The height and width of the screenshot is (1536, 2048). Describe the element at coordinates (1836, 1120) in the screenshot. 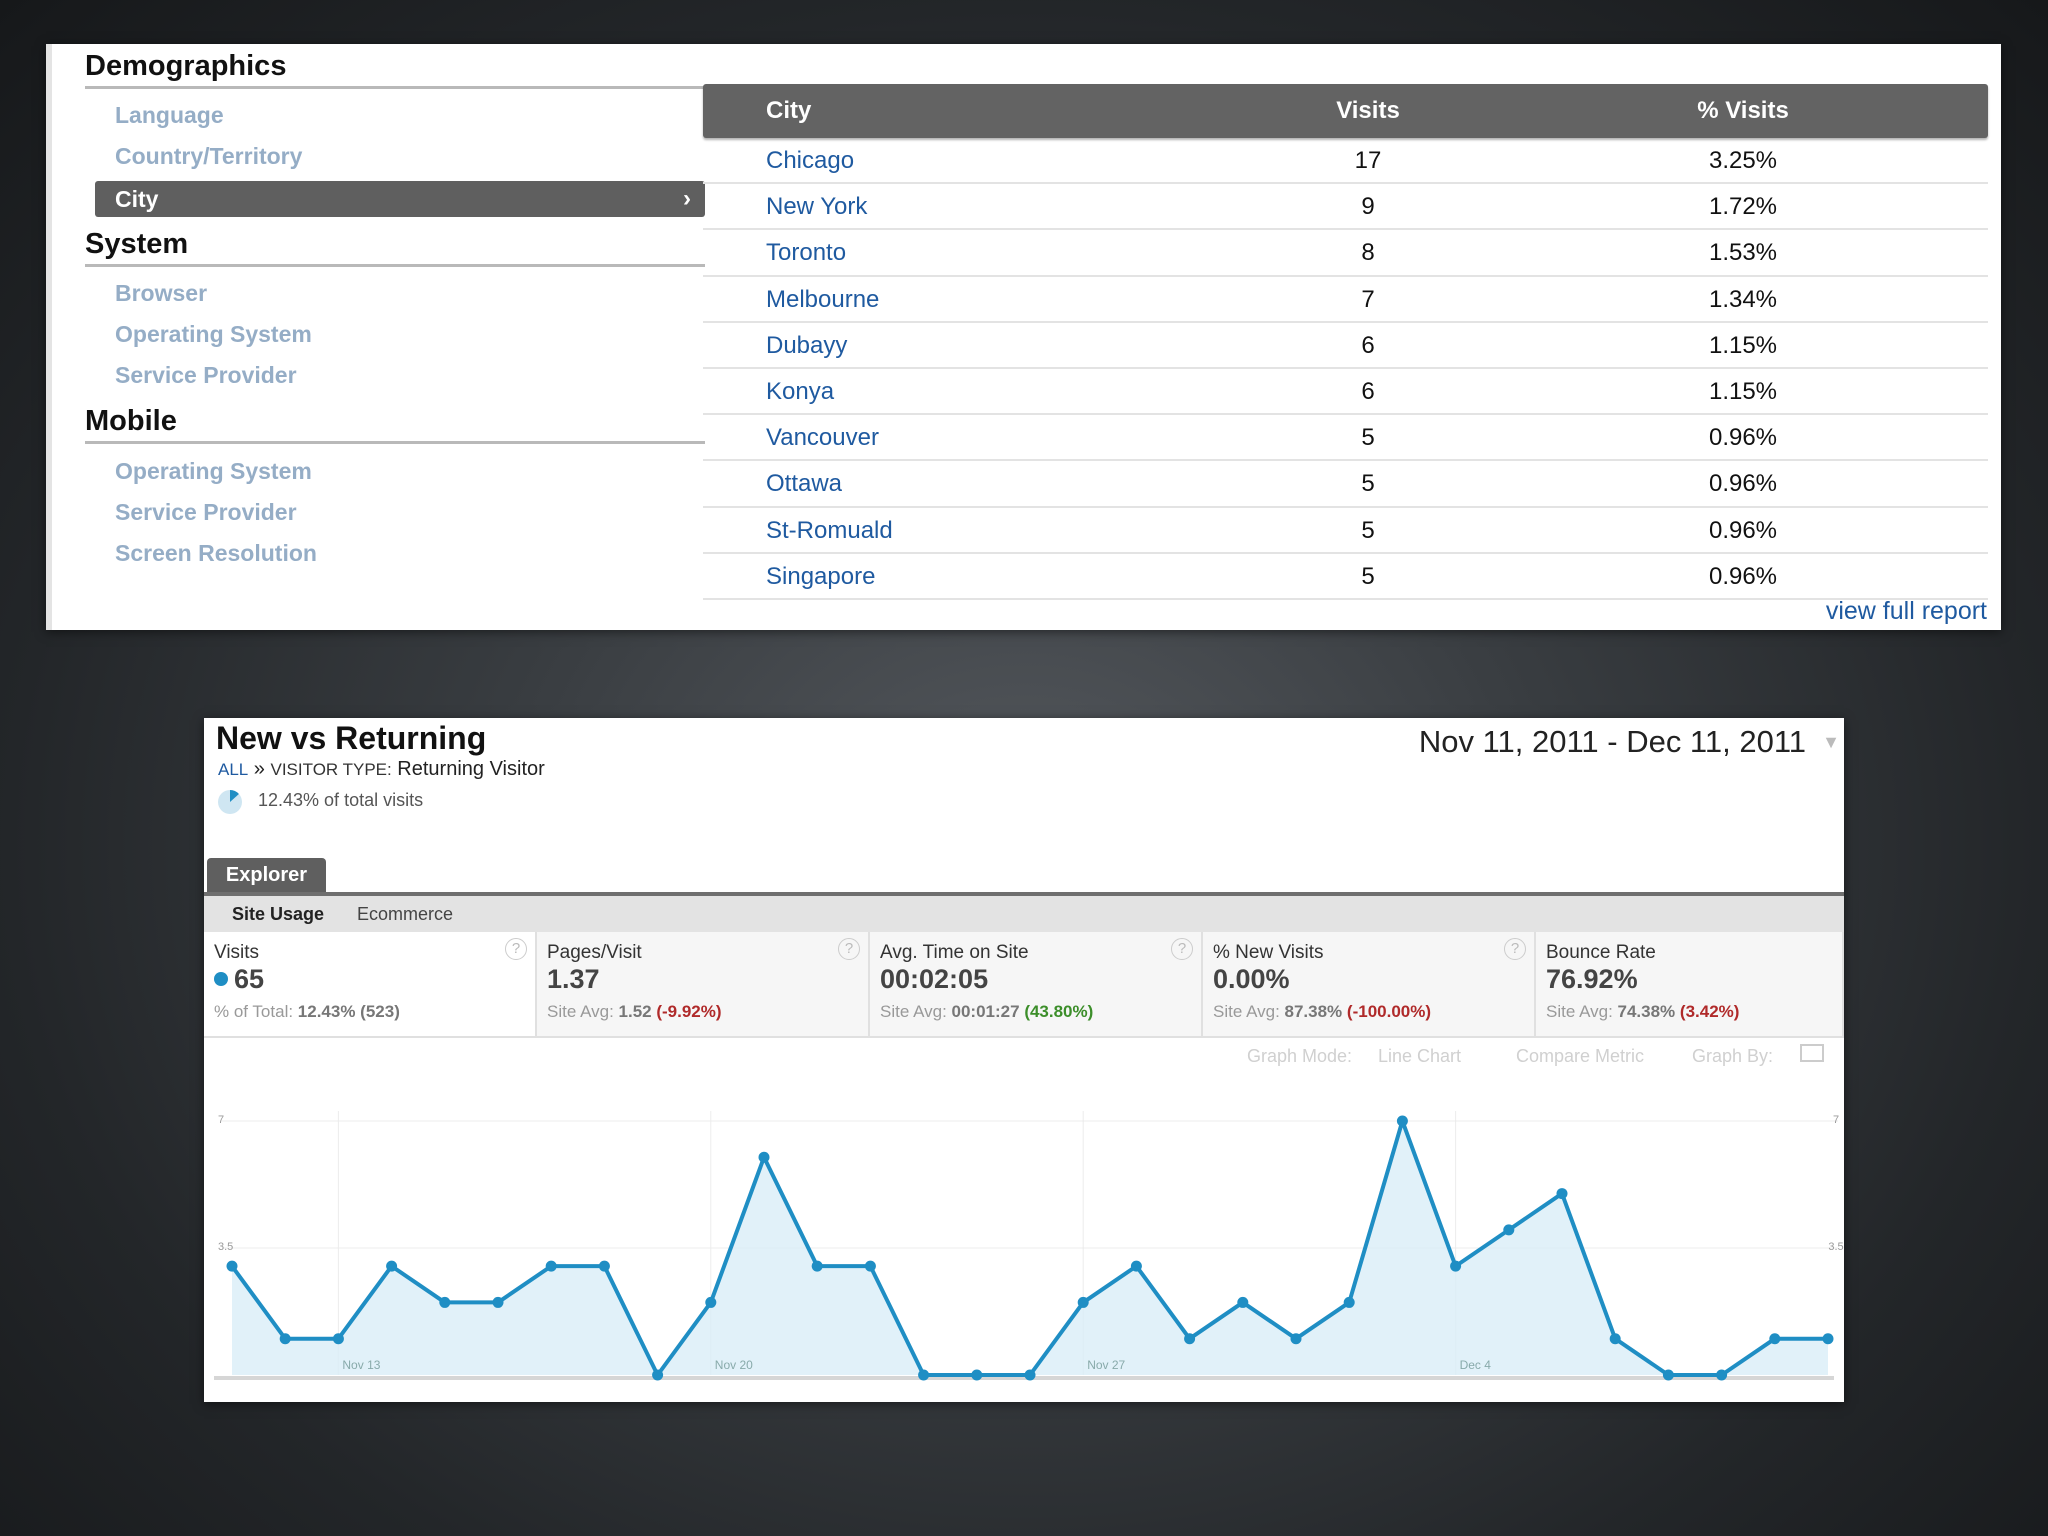

I see `y-tick-label-right: 7` at that location.